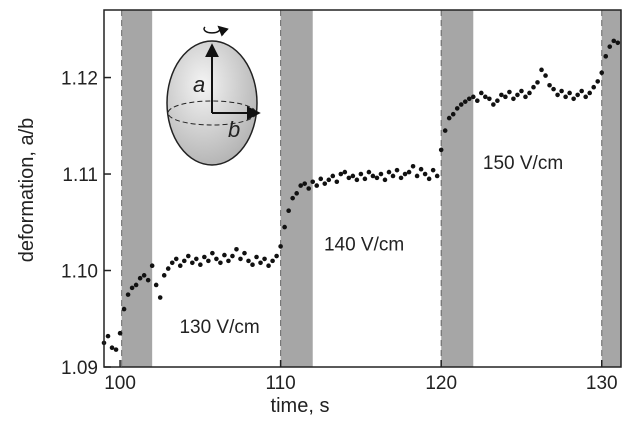  I want to click on x-tick-label: 120, so click(441, 383).